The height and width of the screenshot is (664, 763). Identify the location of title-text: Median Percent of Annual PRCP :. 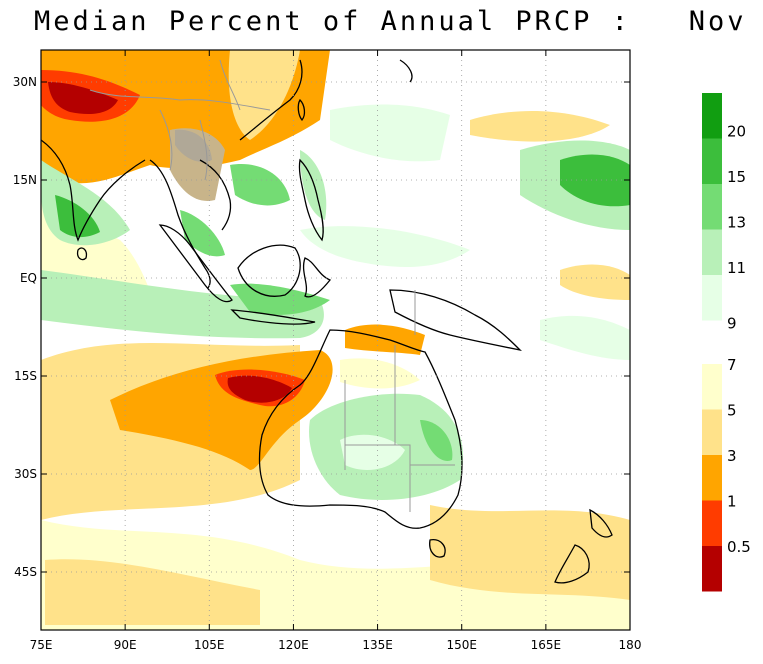
(332, 21).